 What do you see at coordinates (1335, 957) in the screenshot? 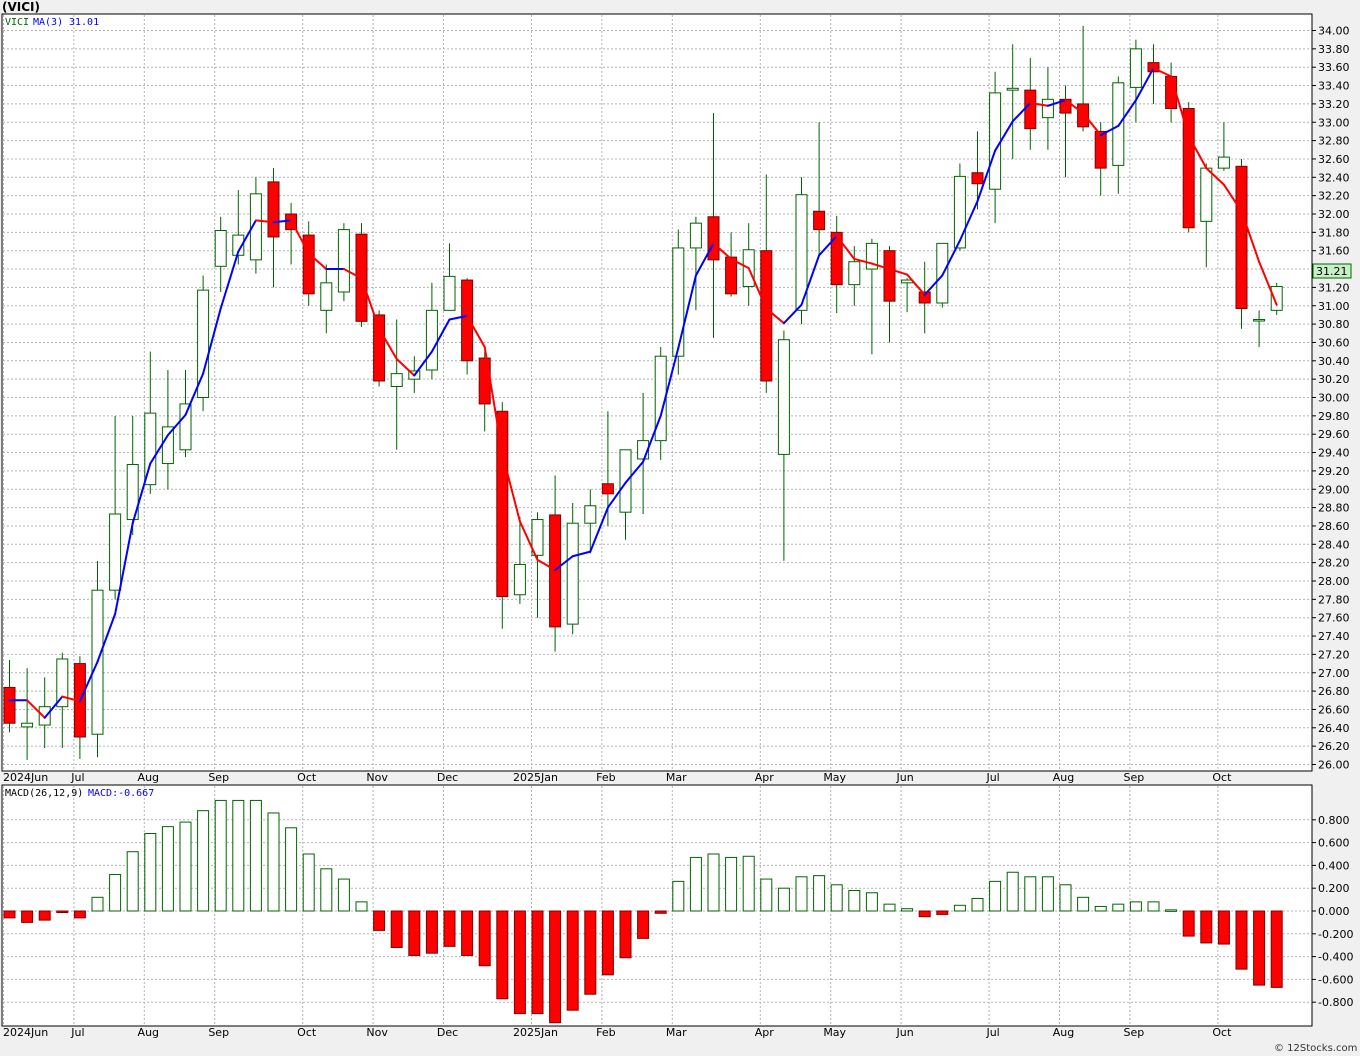
I see `macd-tick-label: -0.400` at bounding box center [1335, 957].